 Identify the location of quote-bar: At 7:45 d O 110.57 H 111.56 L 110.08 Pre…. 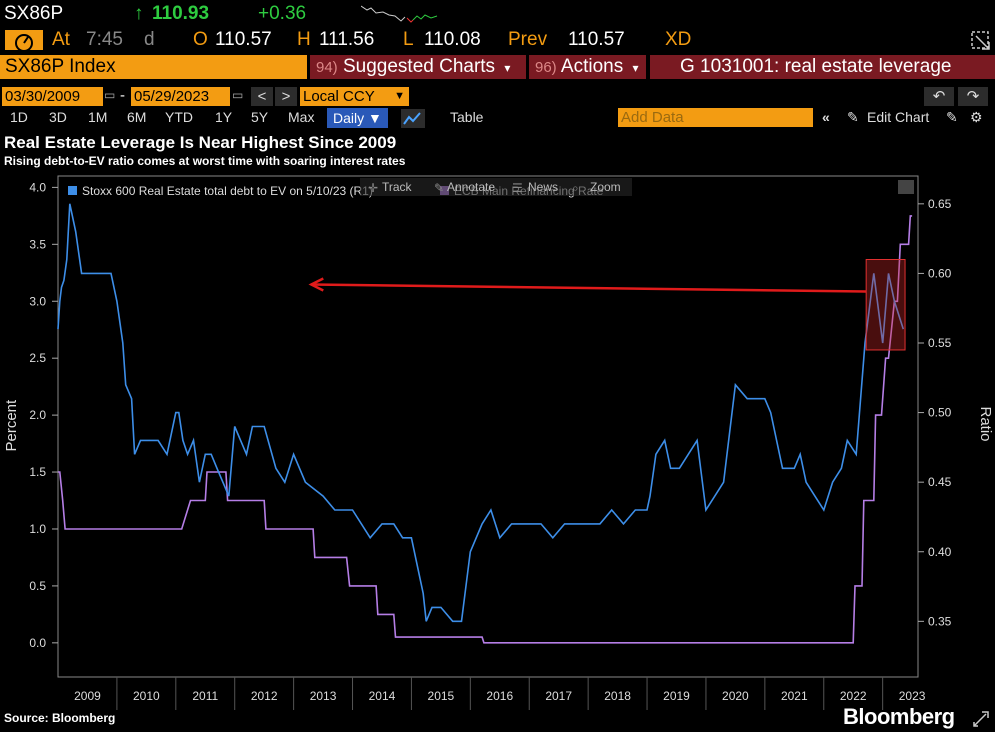
(497, 40).